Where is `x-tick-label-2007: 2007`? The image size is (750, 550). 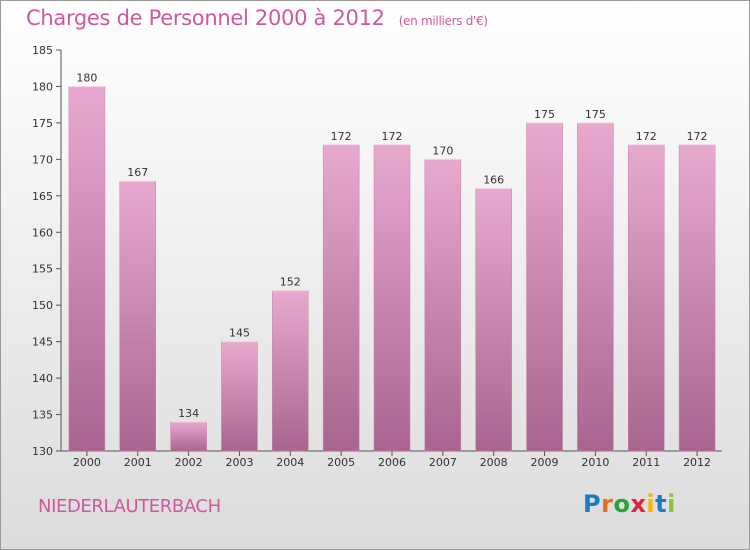
x-tick-label-2007: 2007 is located at coordinates (443, 462).